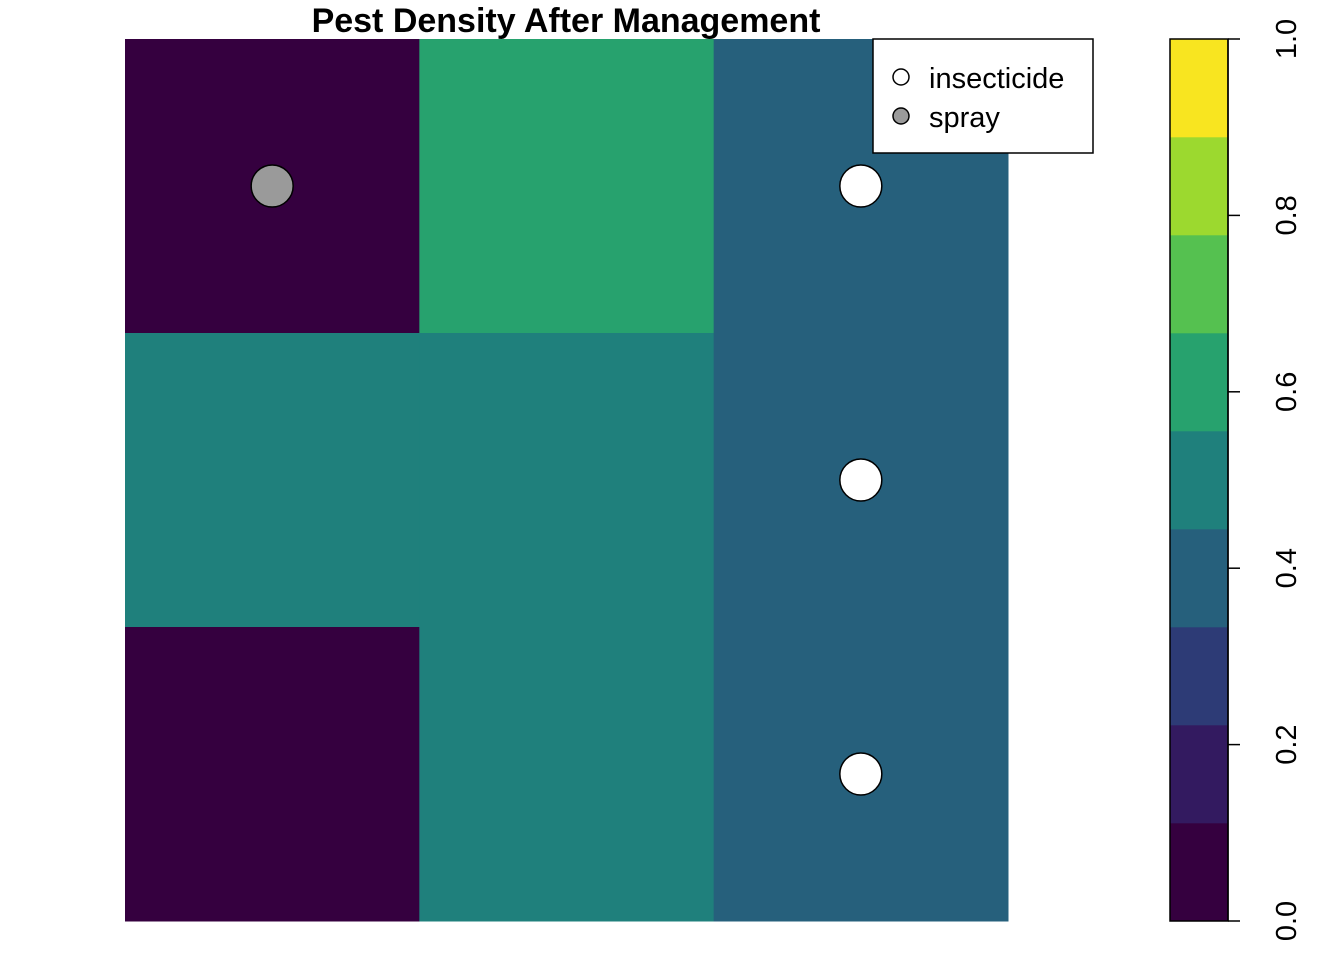 The height and width of the screenshot is (960, 1344). I want to click on legend-label-insecticide: insecticide, so click(996, 79).